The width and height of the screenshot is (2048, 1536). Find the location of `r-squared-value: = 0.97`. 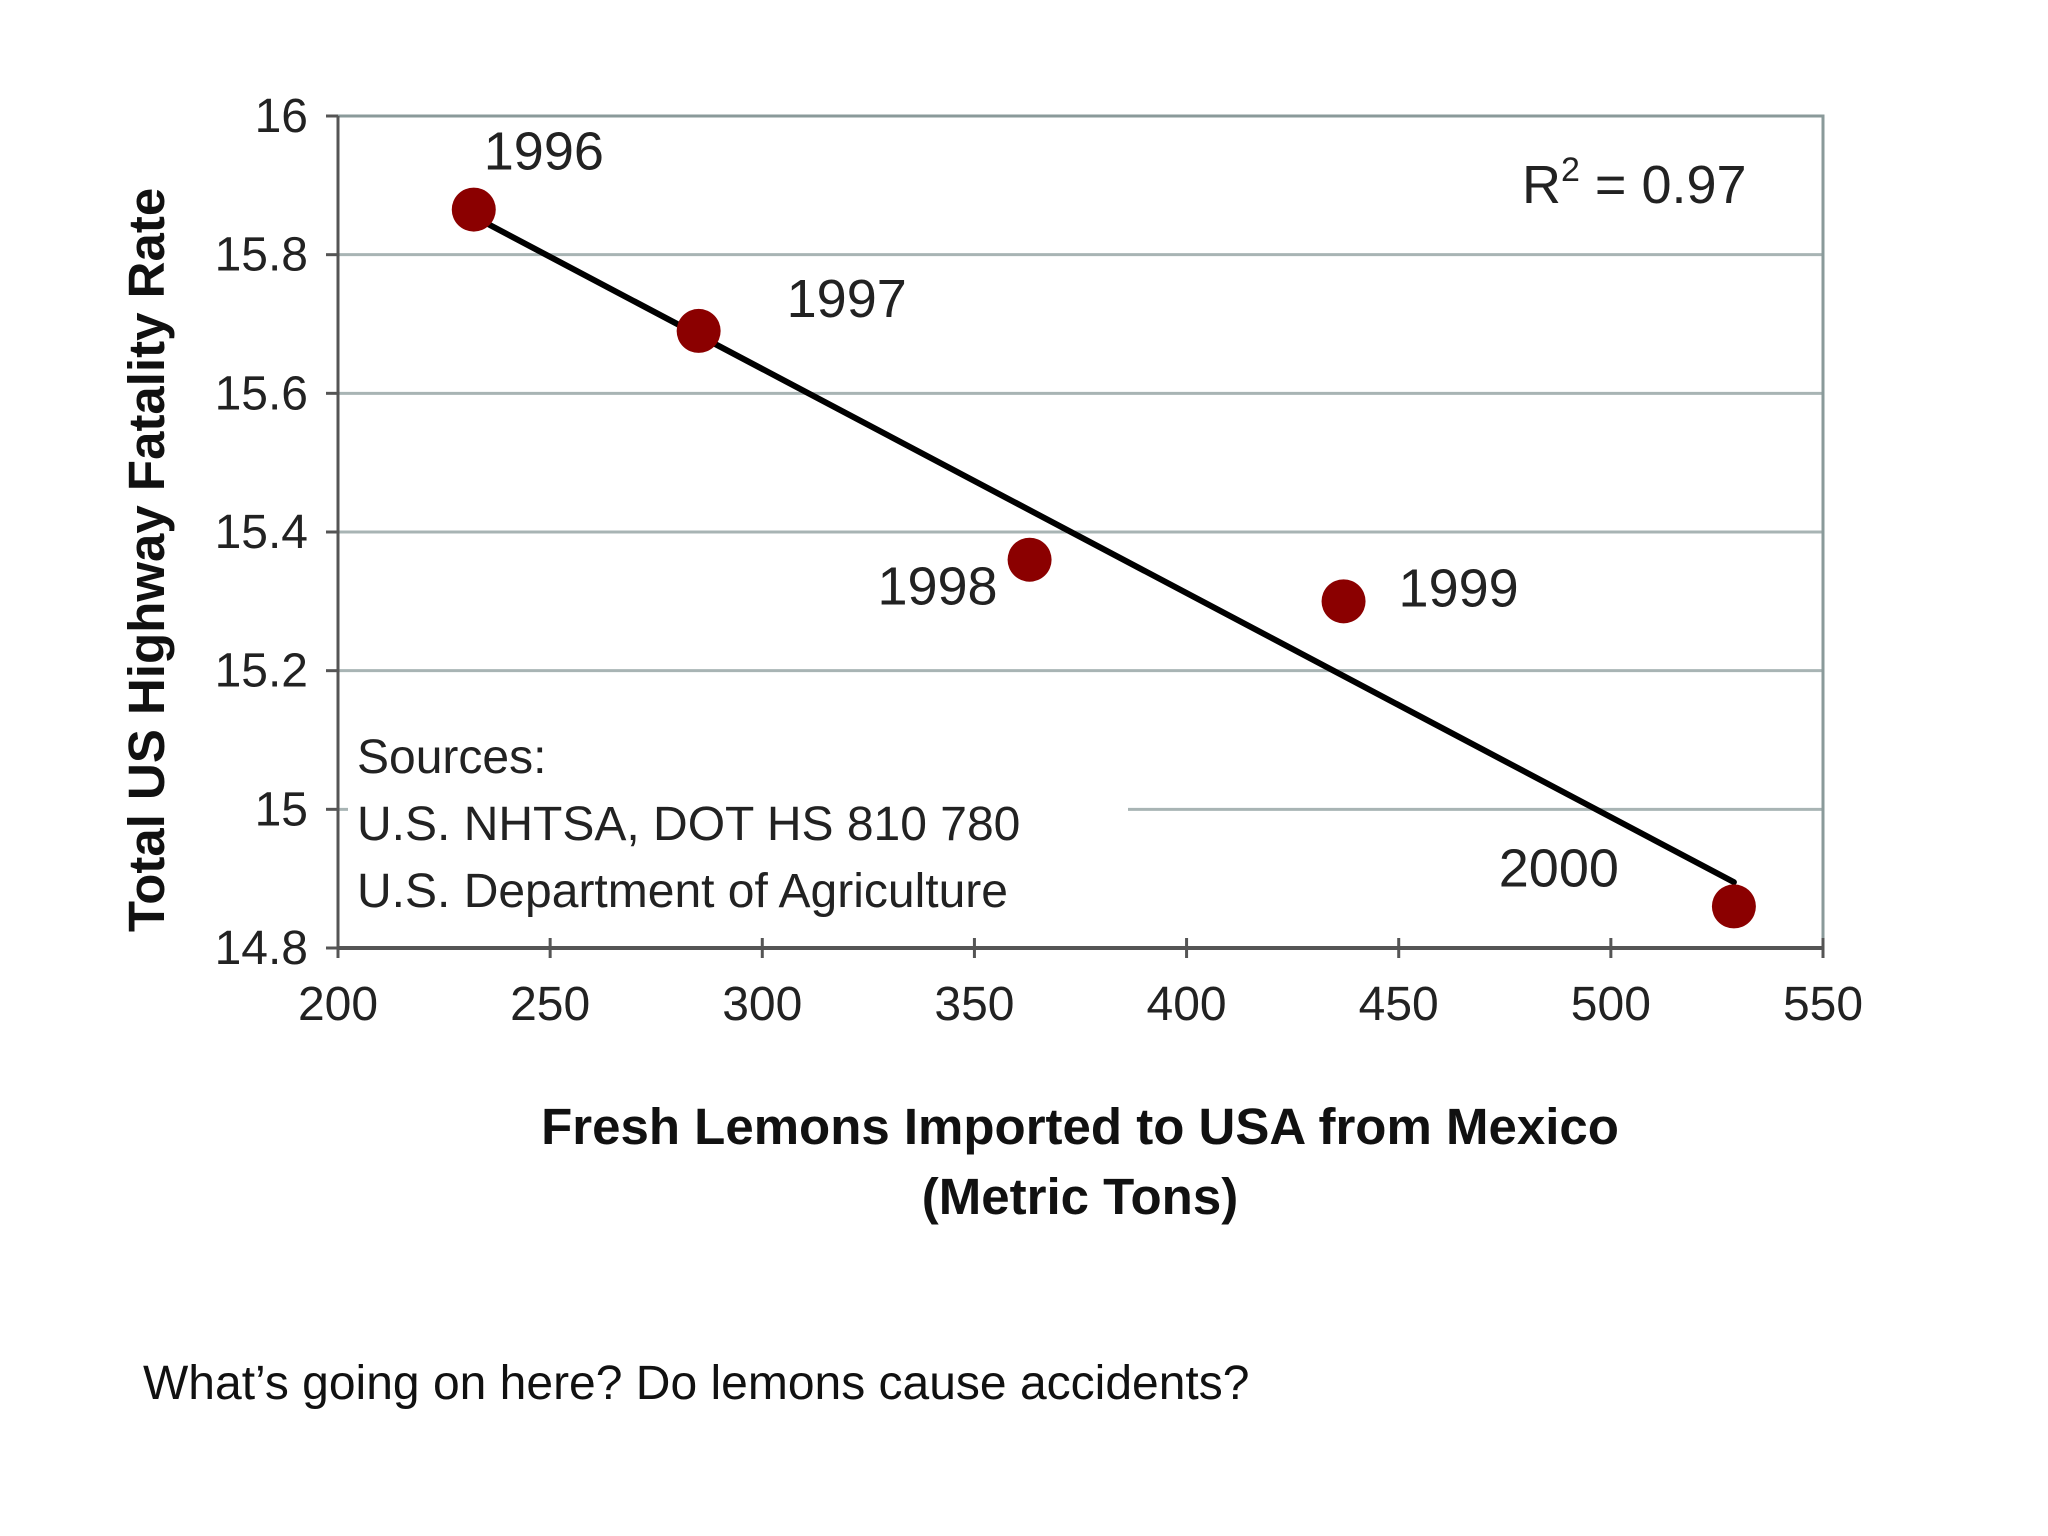

r-squared-value: = 0.97 is located at coordinates (1663, 185).